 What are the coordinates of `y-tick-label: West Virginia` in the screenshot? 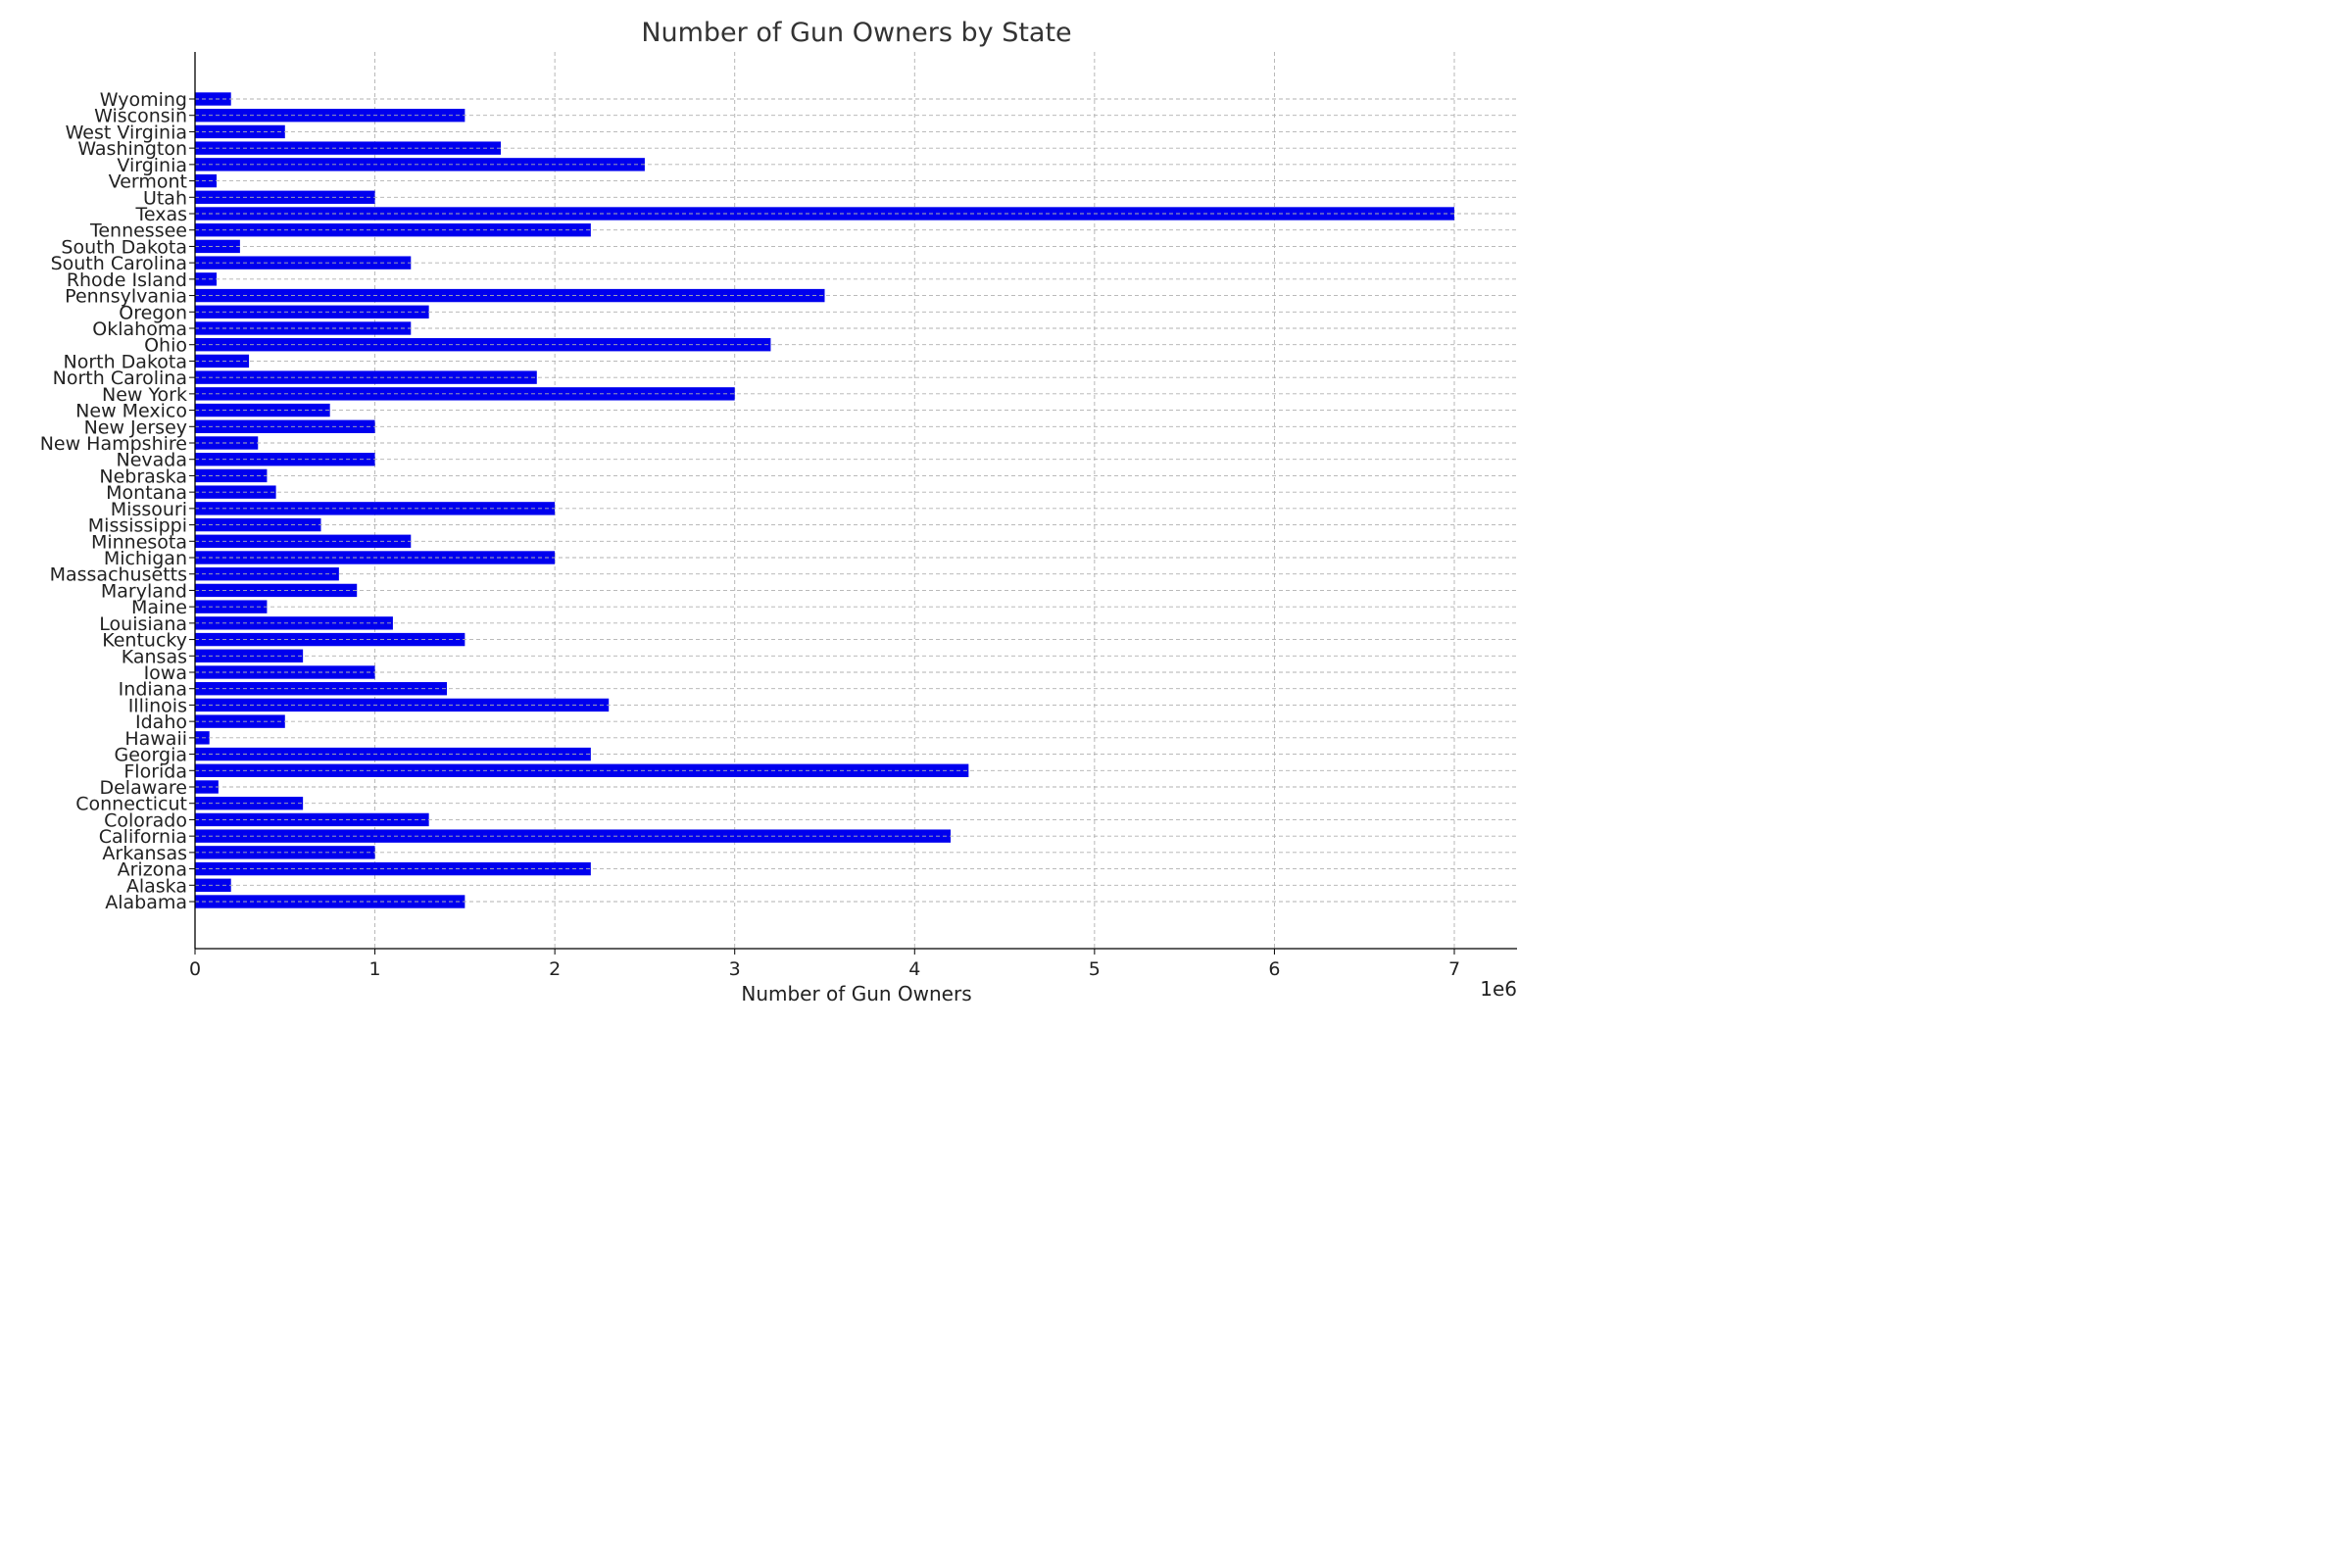 It's located at (127, 132).